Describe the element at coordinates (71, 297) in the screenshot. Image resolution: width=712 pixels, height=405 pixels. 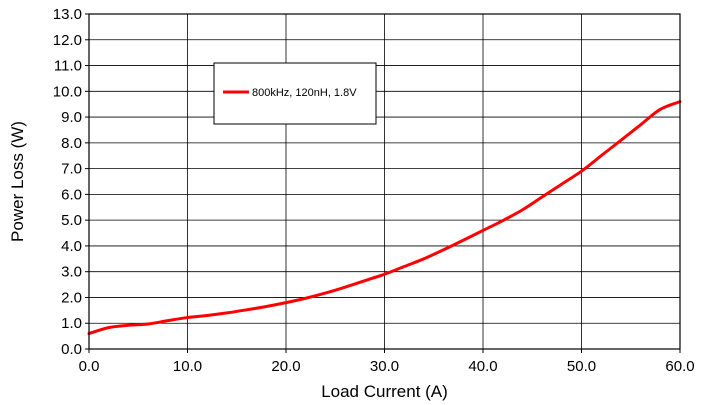
I see `y-tick-label: 2.0` at that location.